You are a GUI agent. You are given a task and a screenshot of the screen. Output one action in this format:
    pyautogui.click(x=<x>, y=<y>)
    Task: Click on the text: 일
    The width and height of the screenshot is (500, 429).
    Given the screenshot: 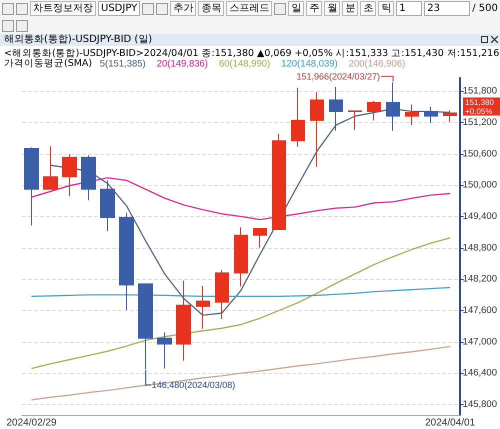 What is the action you would take?
    pyautogui.click(x=296, y=8)
    